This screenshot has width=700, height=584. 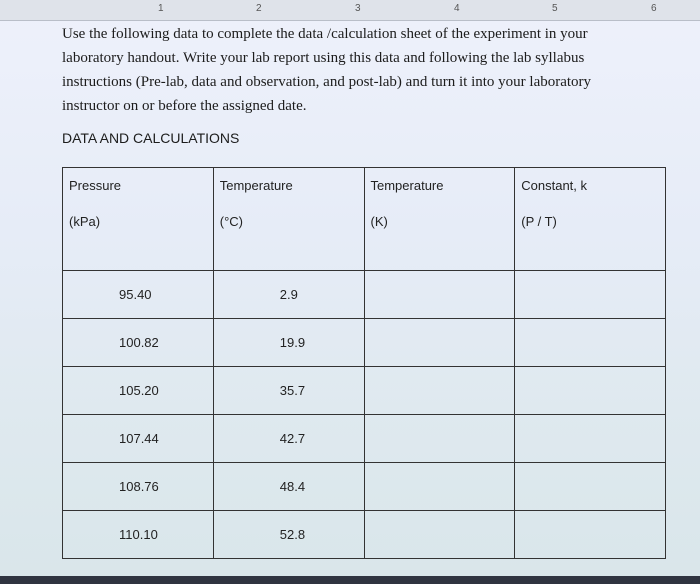 I want to click on header-text: Constant, k, so click(x=554, y=185).